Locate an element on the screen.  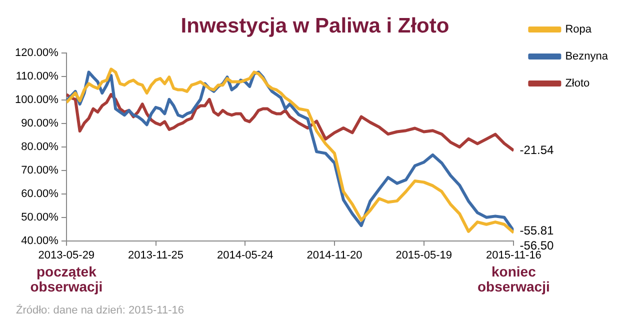
annotation: -55.81 is located at coordinates (537, 230).